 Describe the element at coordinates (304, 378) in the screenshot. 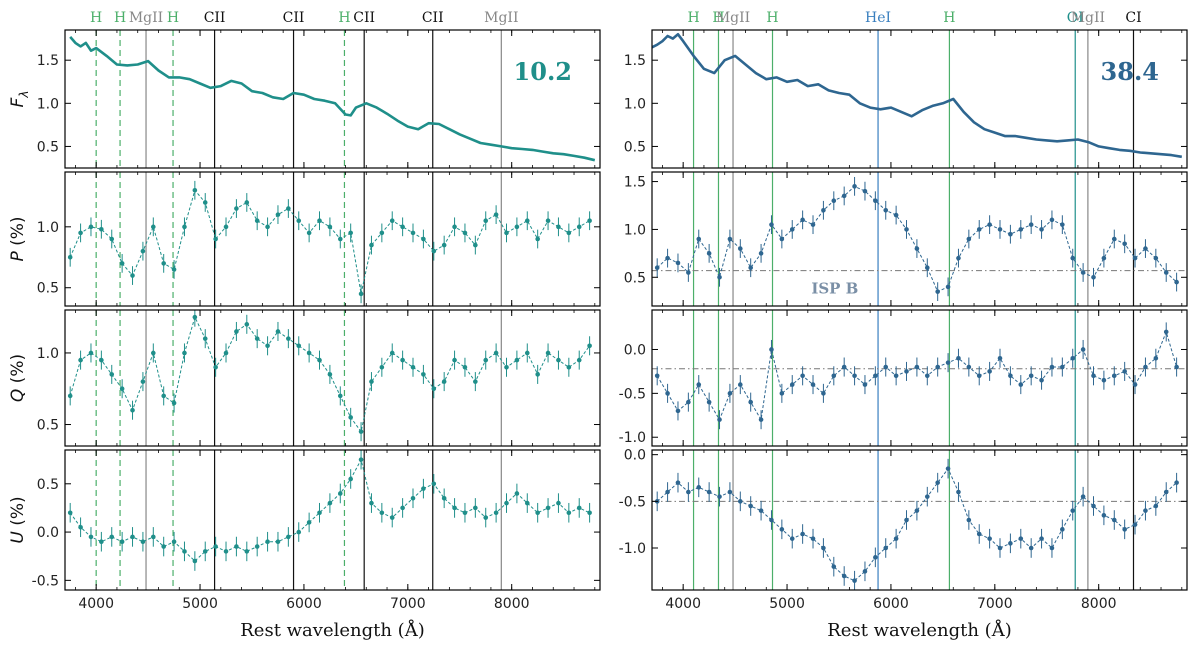

I see `panel-1-3: 0.5 1.0 Q (%)` at that location.